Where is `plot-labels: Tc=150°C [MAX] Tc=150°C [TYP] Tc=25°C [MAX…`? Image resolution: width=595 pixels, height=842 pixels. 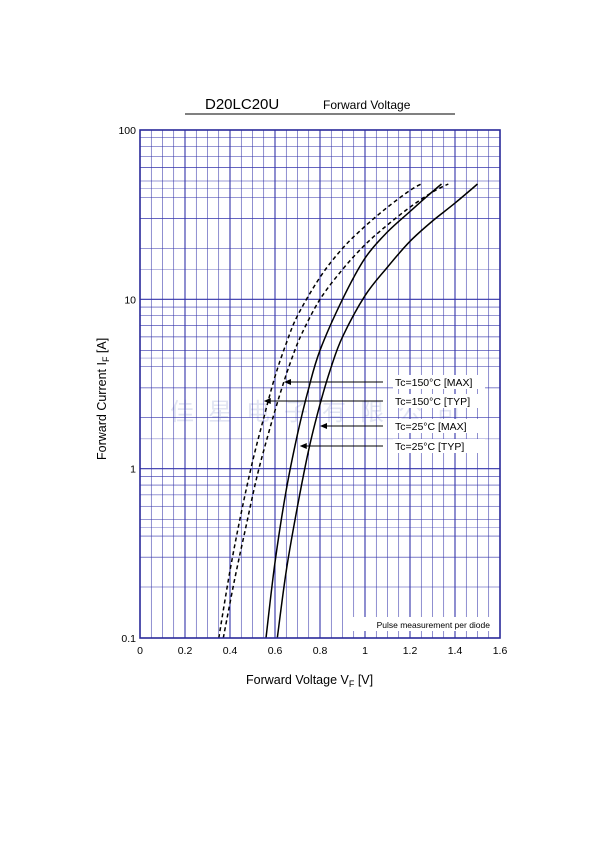
plot-labels: Tc=150°C [MAX] Tc=150°C [TYP] Tc=25°C [MAX… is located at coordinates (374, 414).